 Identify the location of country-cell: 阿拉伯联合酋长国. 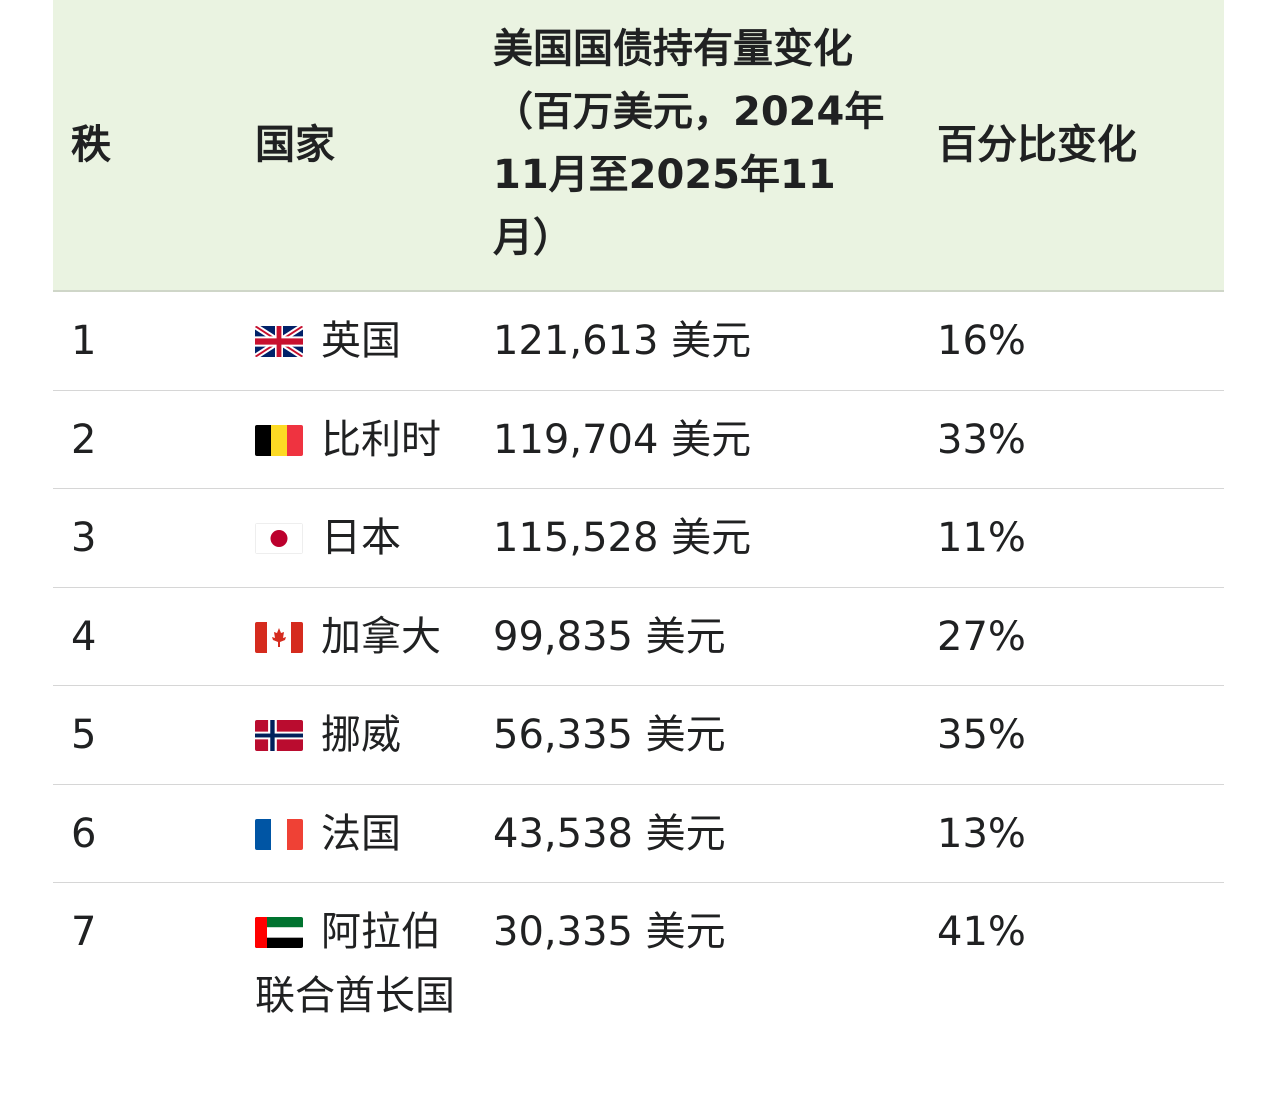
(360, 964).